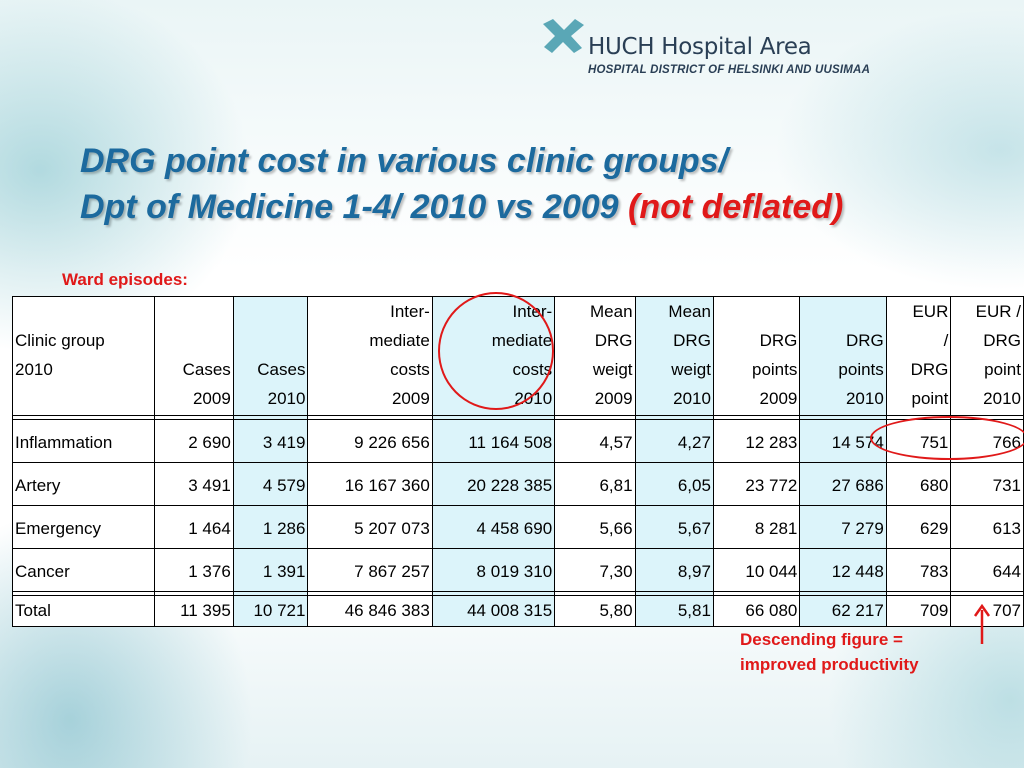 The height and width of the screenshot is (768, 1024). What do you see at coordinates (774, 369) in the screenshot?
I see `header-text: points` at bounding box center [774, 369].